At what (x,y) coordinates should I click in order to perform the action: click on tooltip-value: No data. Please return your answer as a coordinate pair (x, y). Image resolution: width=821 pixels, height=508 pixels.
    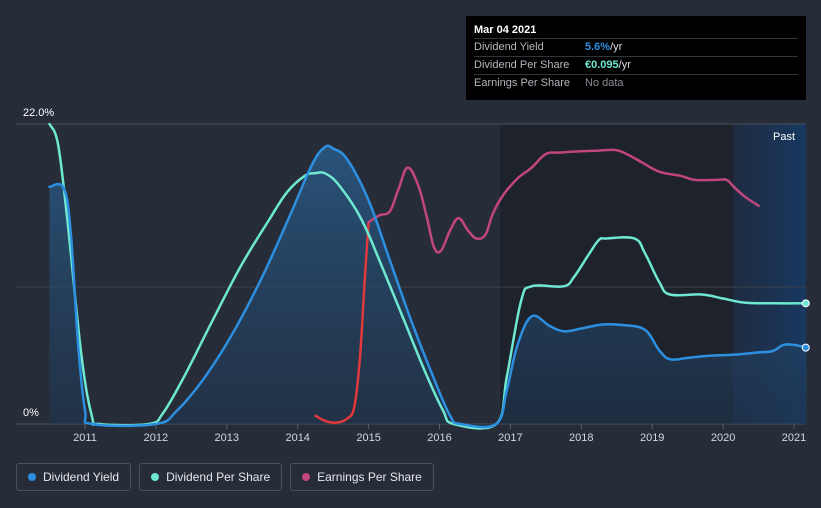
    Looking at the image, I should click on (604, 83).